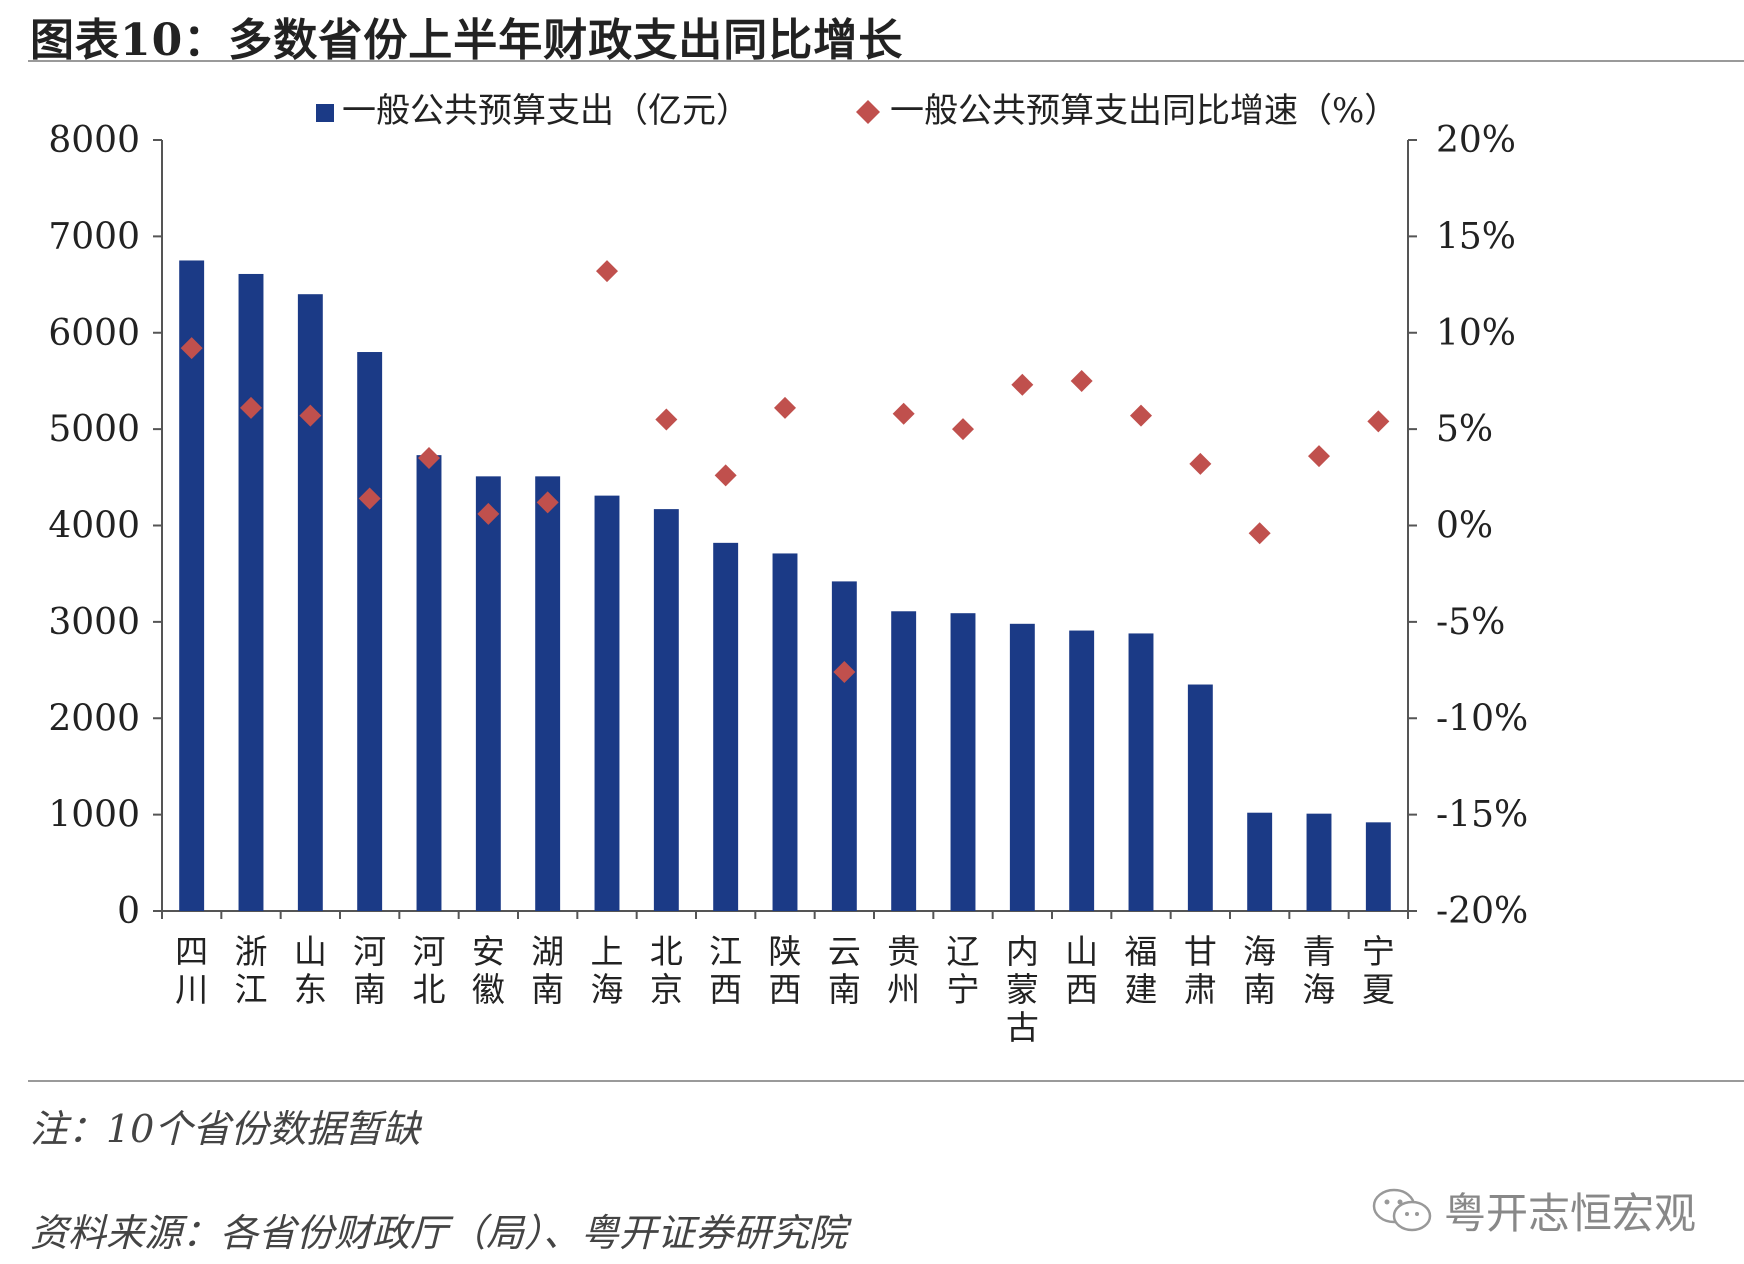 This screenshot has height=1264, width=1744. I want to click on watermark-text: 粤开志恒宏观, so click(1570, 1213).